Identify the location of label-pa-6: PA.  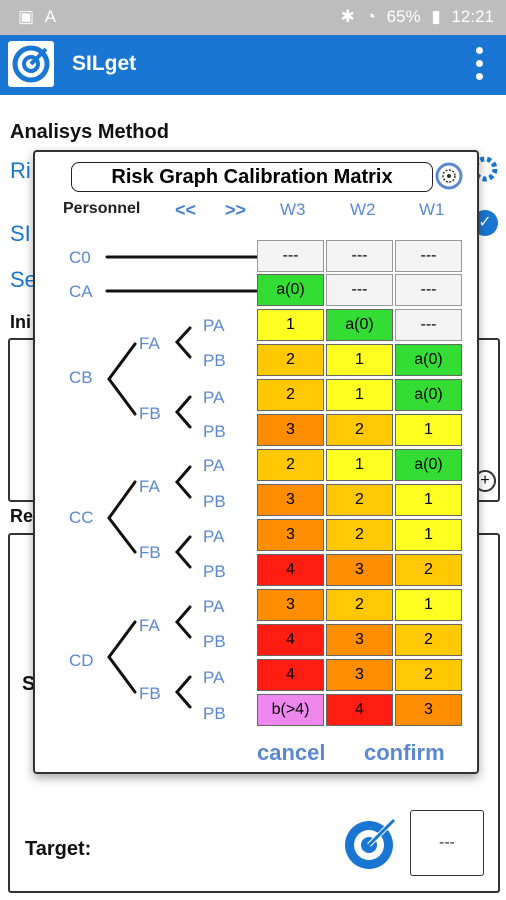
(214, 677).